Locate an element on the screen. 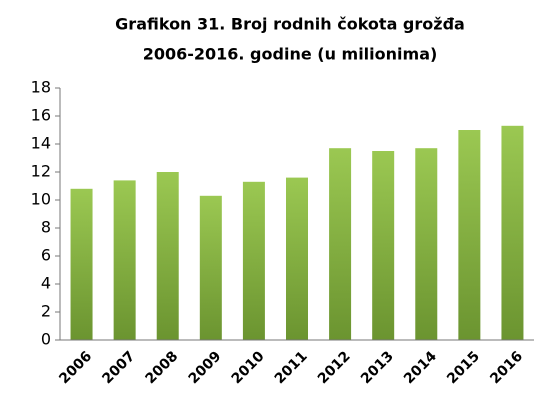  y-tick-label: 18 is located at coordinates (41, 87).